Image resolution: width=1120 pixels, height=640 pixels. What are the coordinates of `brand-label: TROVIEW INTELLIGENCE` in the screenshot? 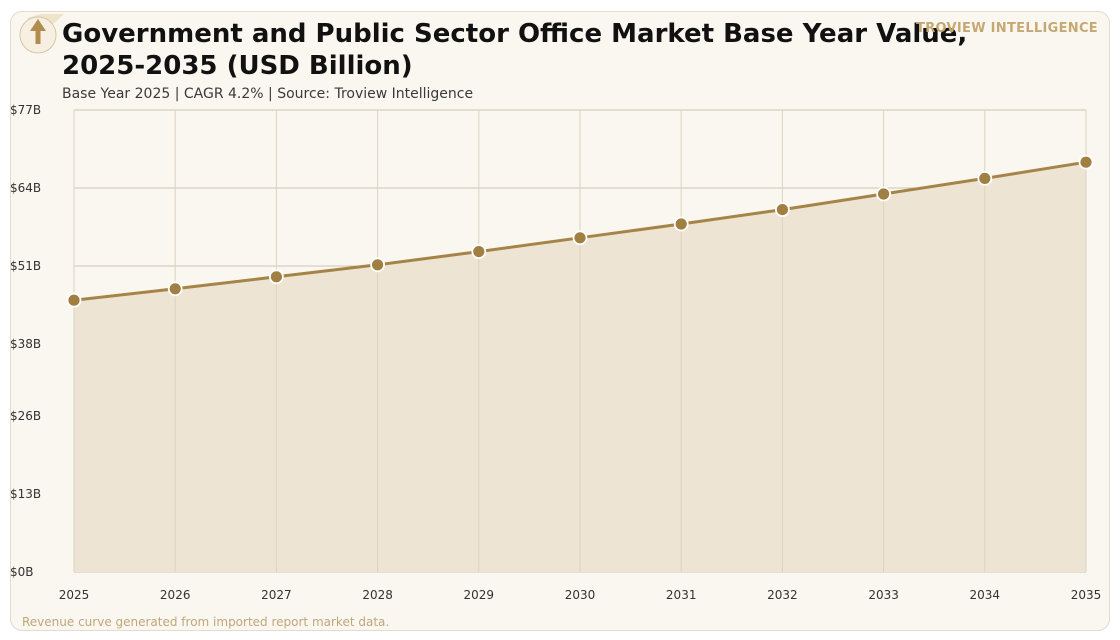 It's located at (1007, 28).